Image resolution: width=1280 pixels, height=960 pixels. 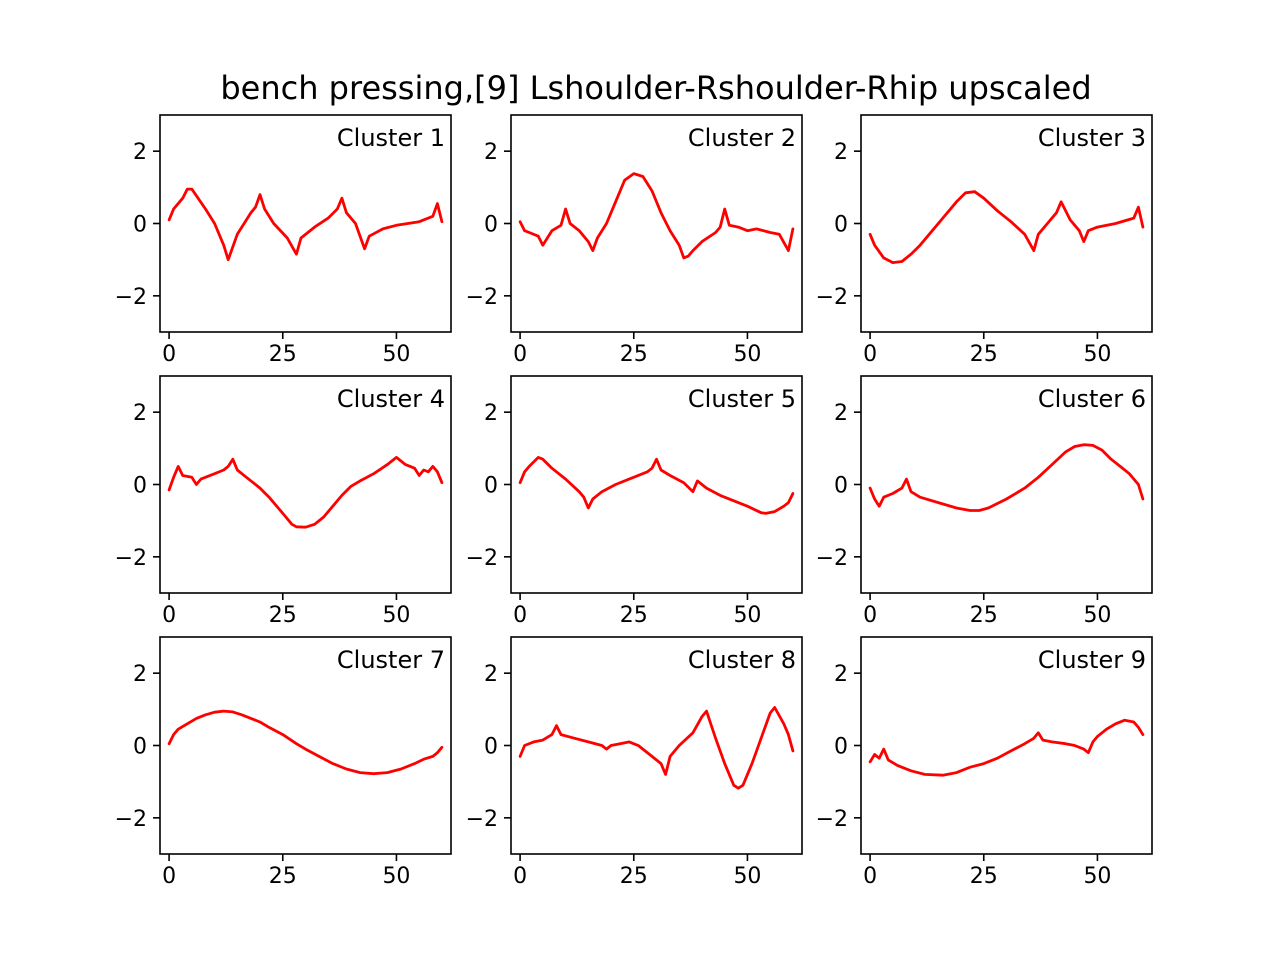 I want to click on x-tick-label-9-25: 25, so click(x=984, y=876).